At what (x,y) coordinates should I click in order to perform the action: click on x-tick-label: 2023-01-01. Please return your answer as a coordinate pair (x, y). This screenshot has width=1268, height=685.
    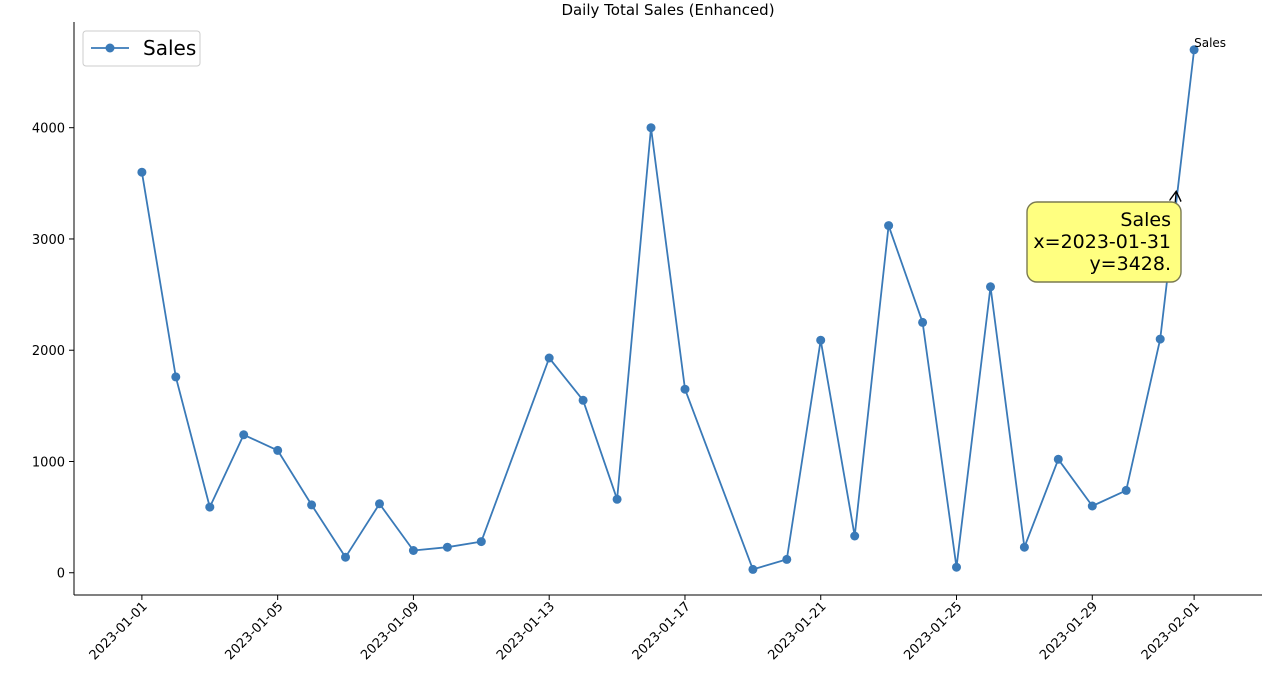
    Looking at the image, I should click on (119, 631).